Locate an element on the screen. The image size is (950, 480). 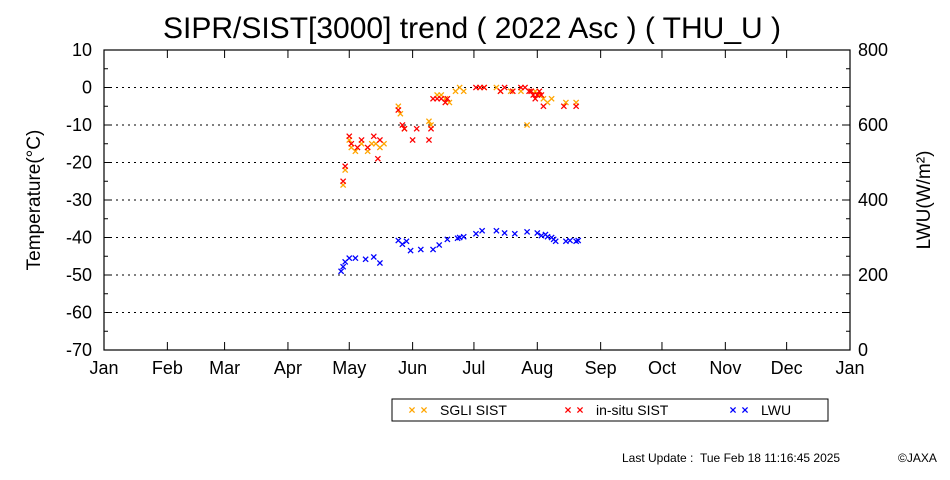
y-tick-label: -20 is located at coordinates (79, 163).